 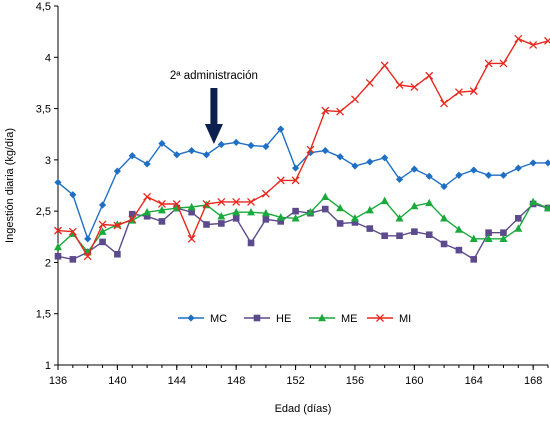 What do you see at coordinates (48, 263) in the screenshot?
I see `y-tick-label: 2` at bounding box center [48, 263].